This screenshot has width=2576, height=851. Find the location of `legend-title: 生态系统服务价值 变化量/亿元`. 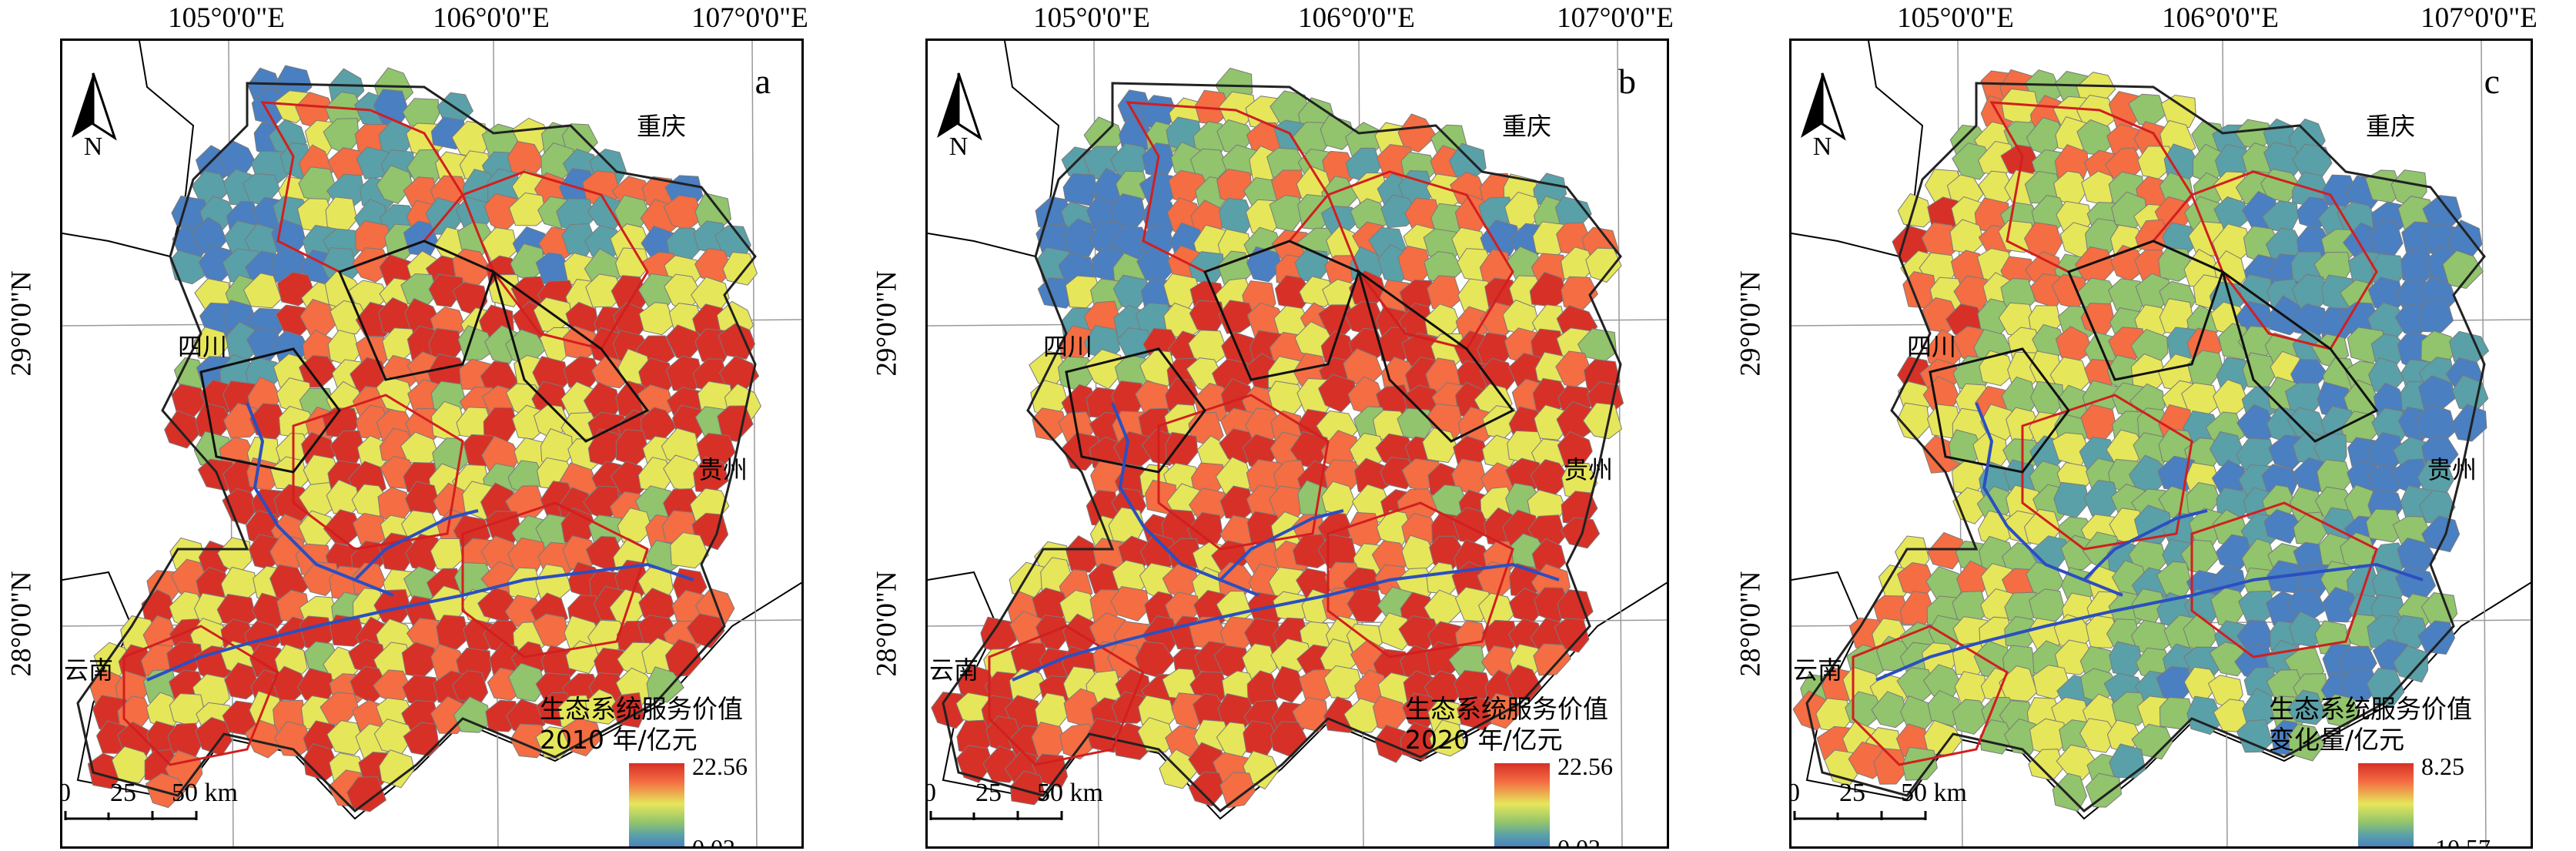

legend-title: 生态系统服务价值 变化量/亿元 is located at coordinates (2370, 724).